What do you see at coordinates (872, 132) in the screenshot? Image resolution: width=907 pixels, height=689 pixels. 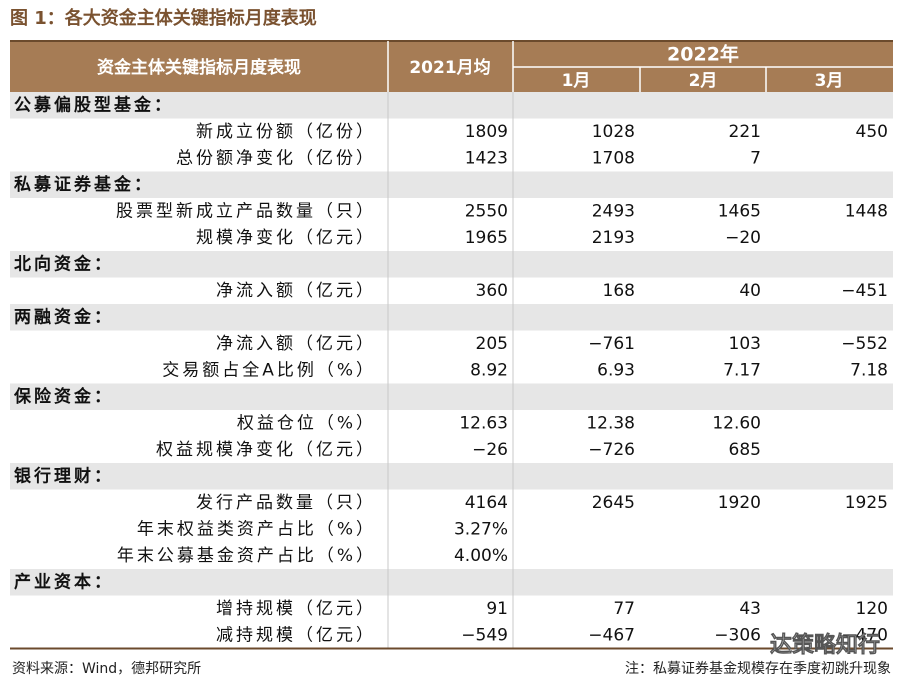 I see `cell: 450` at bounding box center [872, 132].